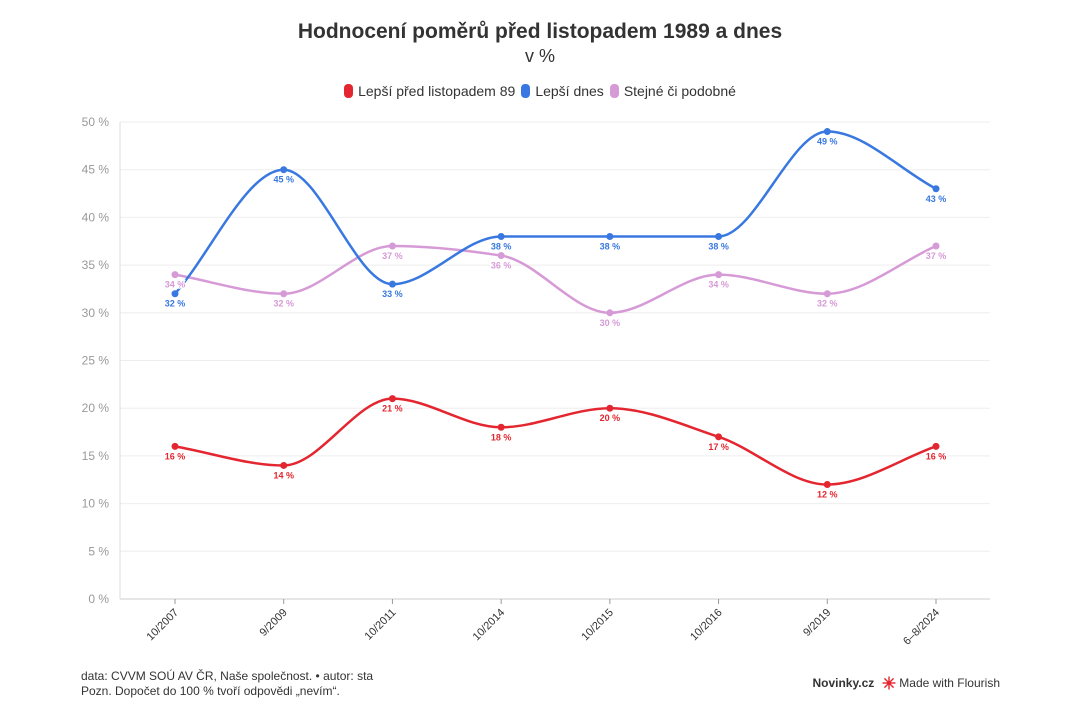  Describe the element at coordinates (827, 495) in the screenshot. I see `data-label: 12 %` at that location.